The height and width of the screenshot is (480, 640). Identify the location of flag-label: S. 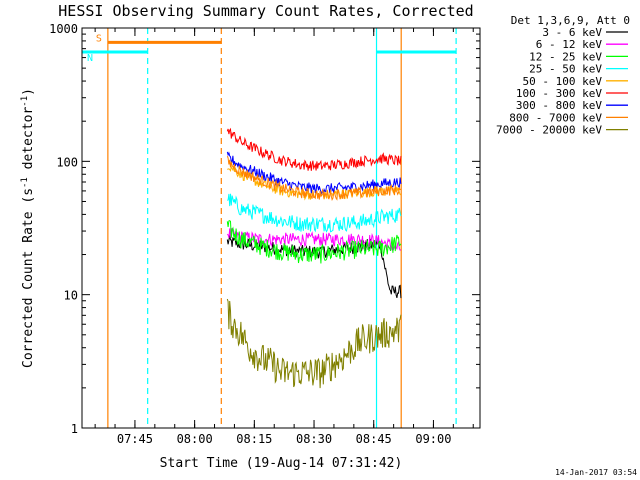
(99, 38).